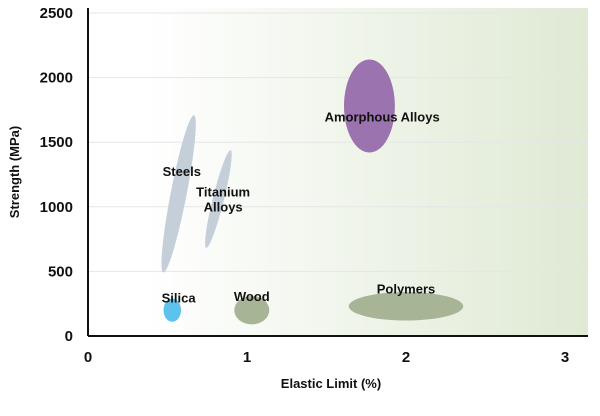 The height and width of the screenshot is (416, 600). Describe the element at coordinates (247, 357) in the screenshot. I see `x-tick-label: 1` at that location.